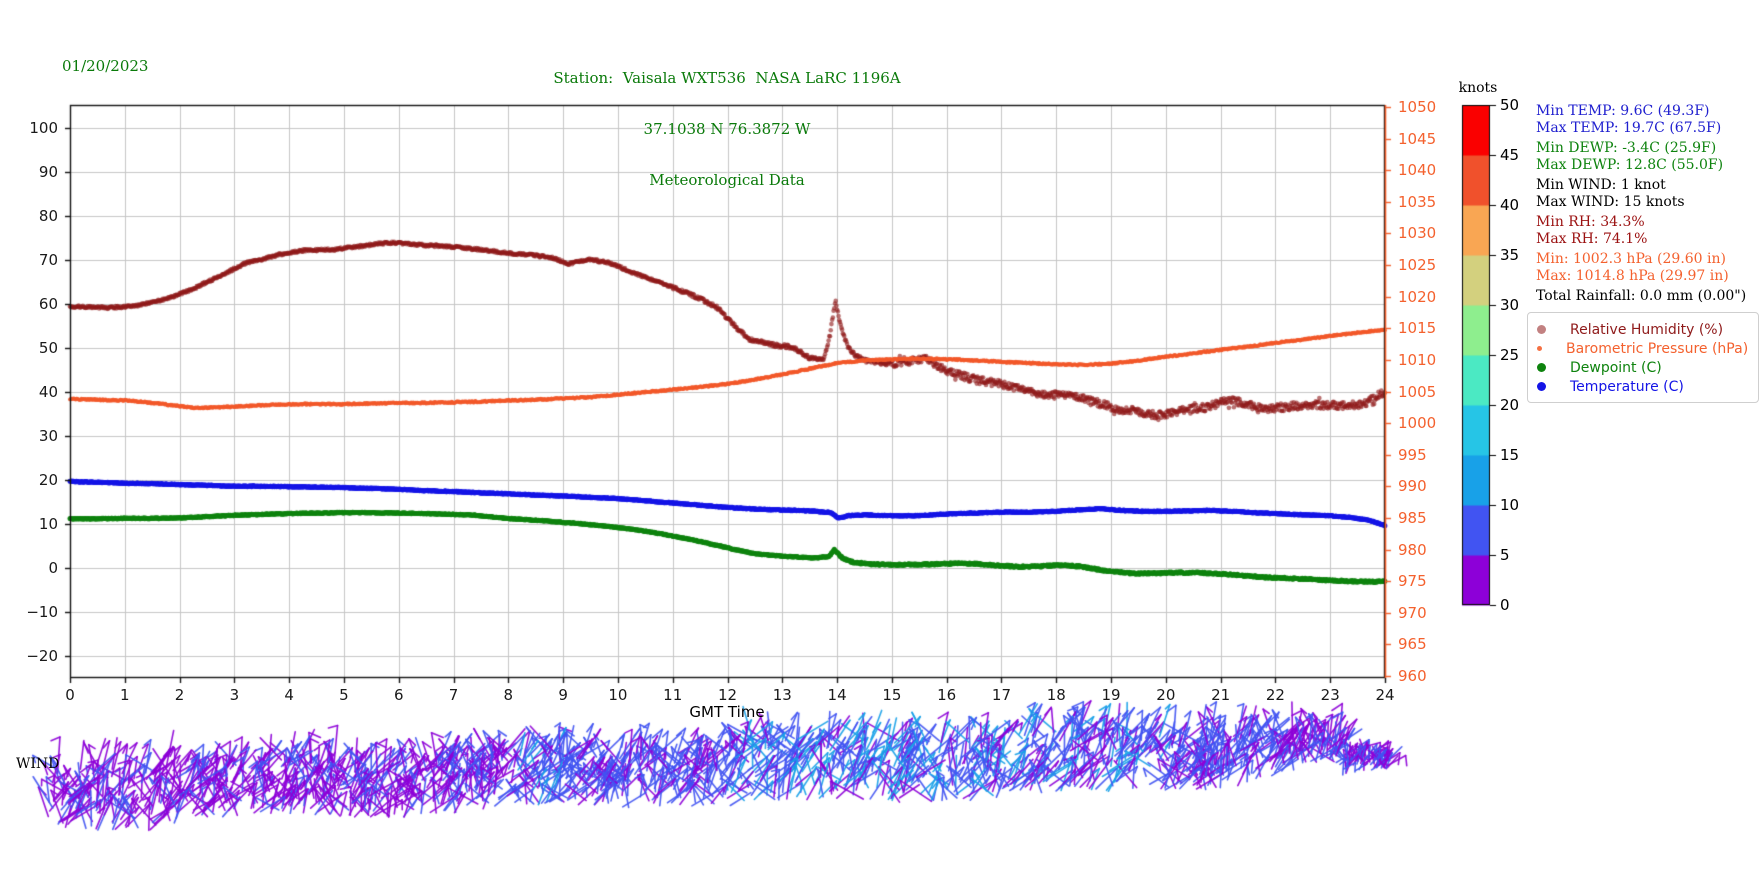 The width and height of the screenshot is (1760, 880). I want to click on y-right-tick-990: 990, so click(1412, 486).